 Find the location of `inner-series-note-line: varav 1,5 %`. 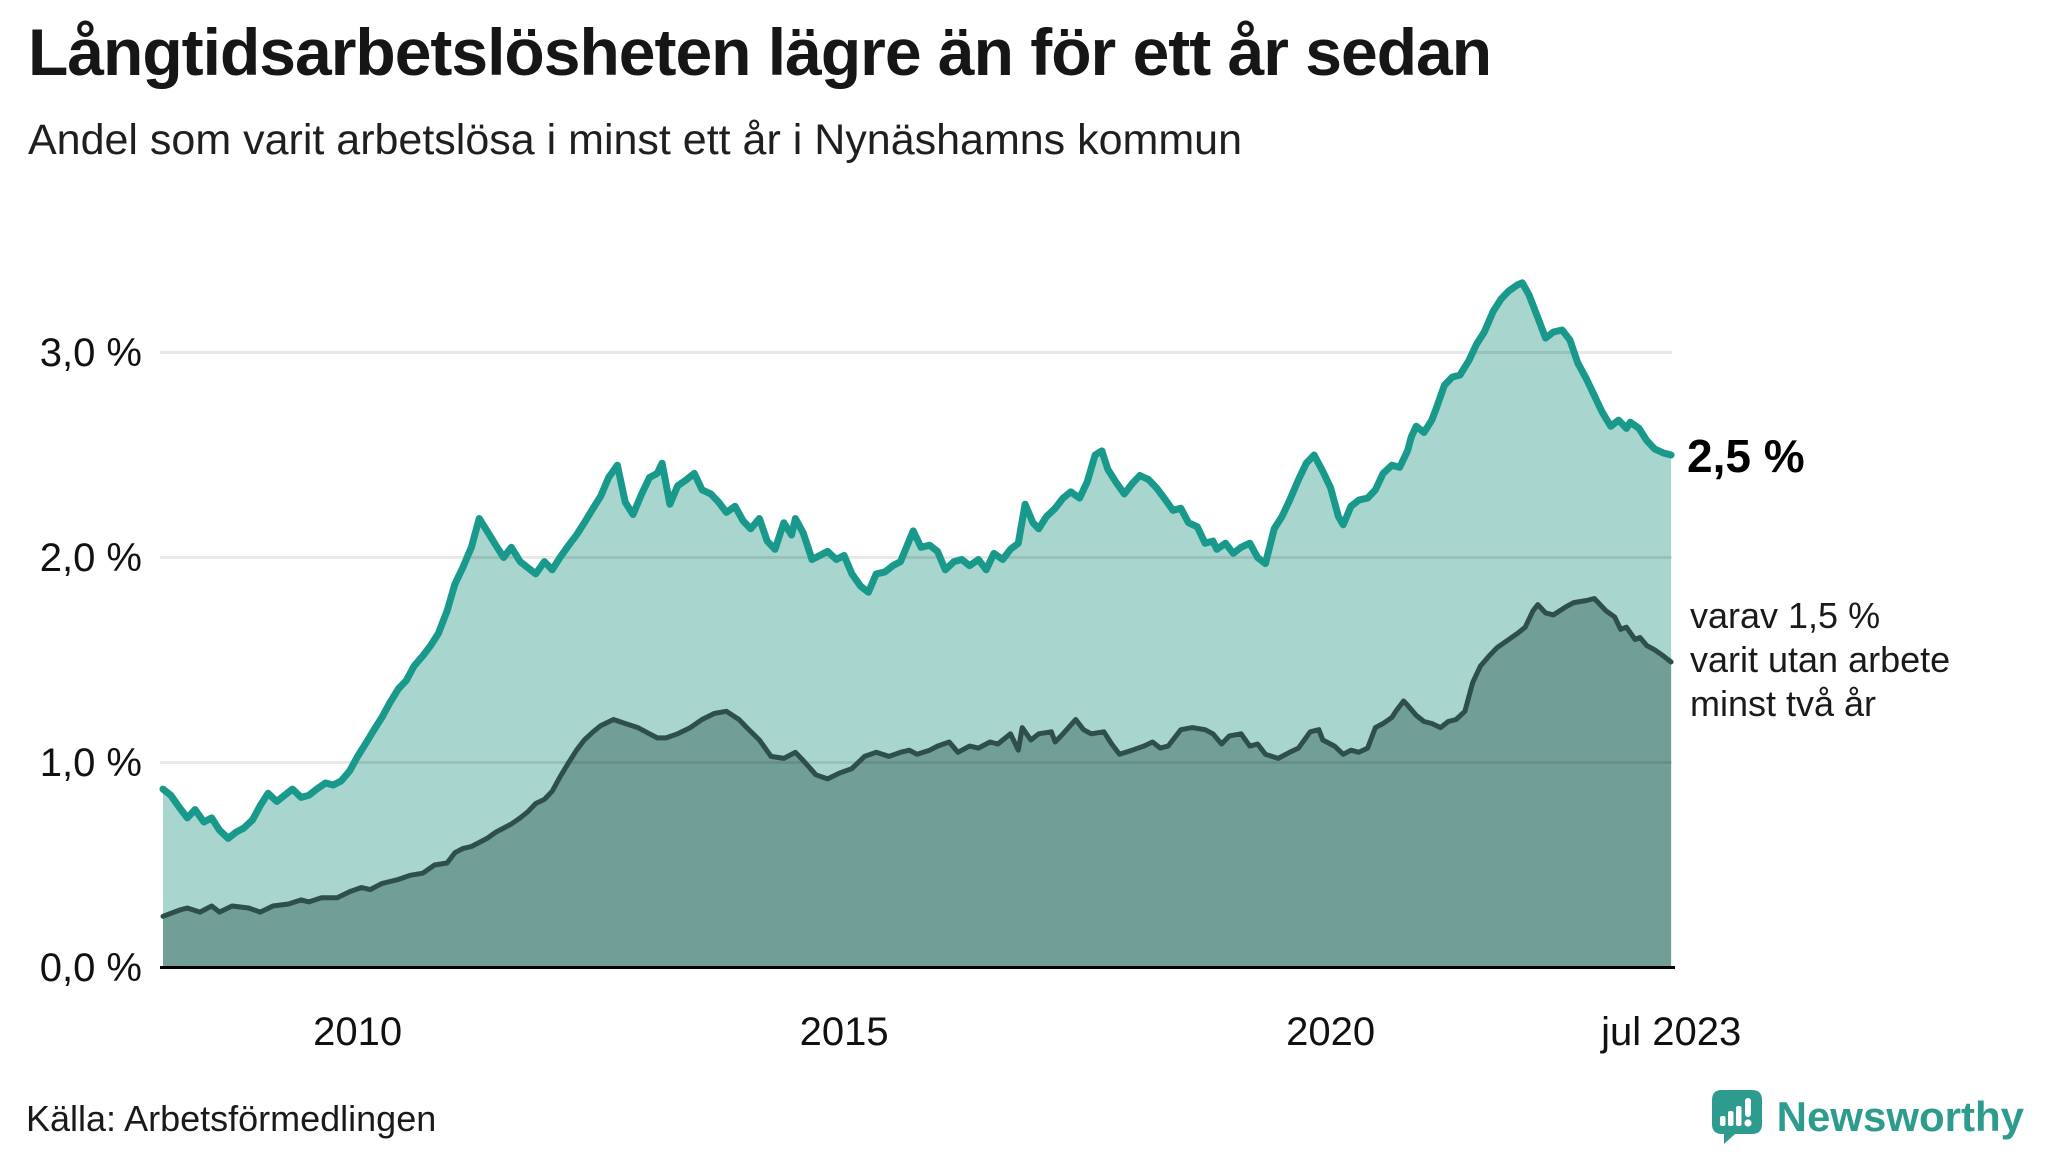

inner-series-note-line: varav 1,5 % is located at coordinates (1785, 615).